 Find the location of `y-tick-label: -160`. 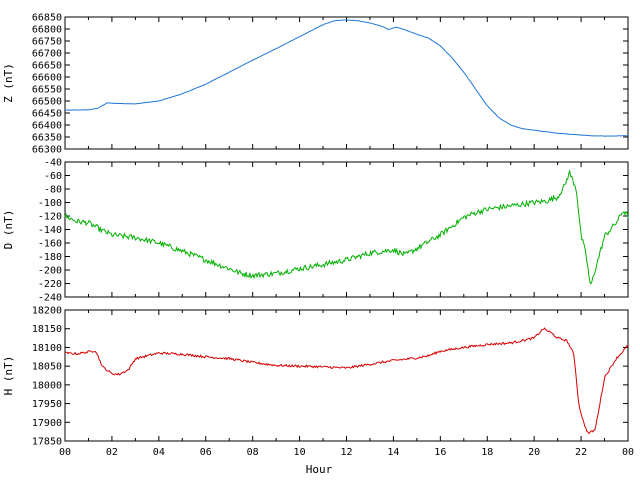

y-tick-label: -160 is located at coordinates (50, 244).